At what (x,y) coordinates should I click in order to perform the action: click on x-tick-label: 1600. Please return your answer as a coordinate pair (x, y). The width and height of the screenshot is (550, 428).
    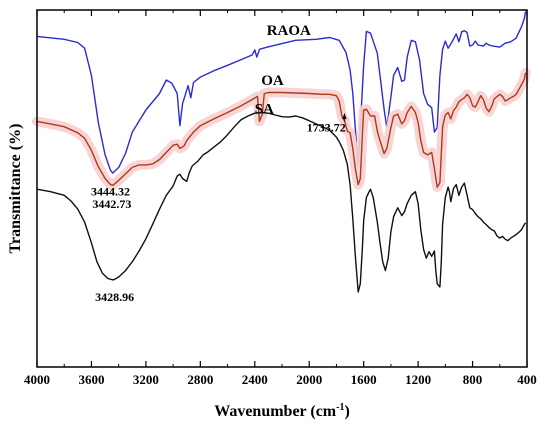
    Looking at the image, I should click on (364, 379).